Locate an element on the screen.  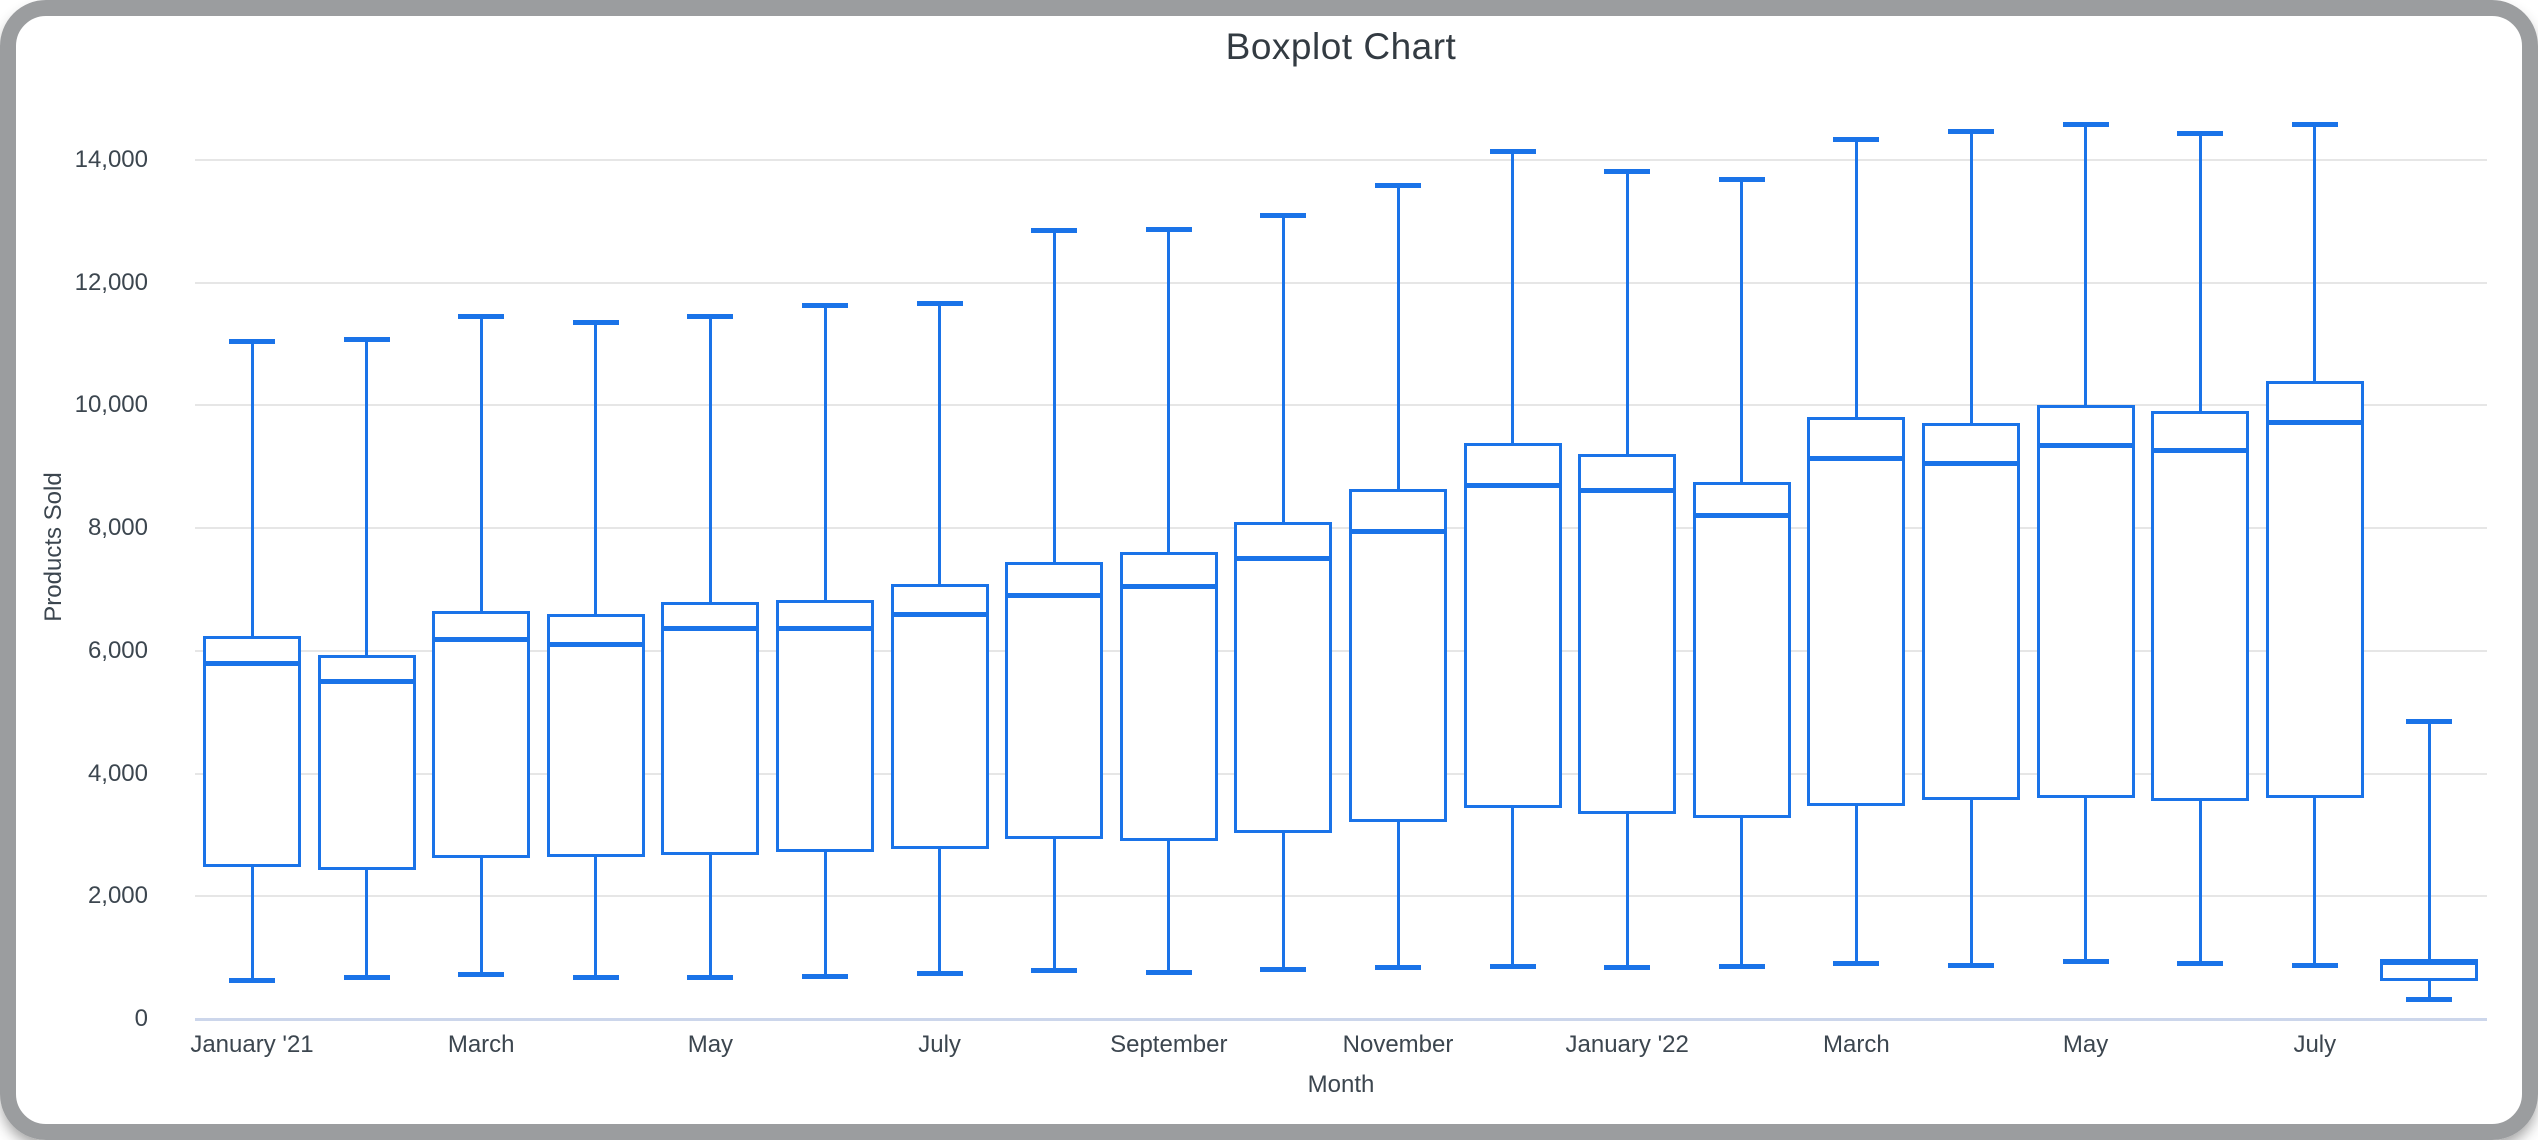
y-tick-label: 12,000 is located at coordinates (111, 282).